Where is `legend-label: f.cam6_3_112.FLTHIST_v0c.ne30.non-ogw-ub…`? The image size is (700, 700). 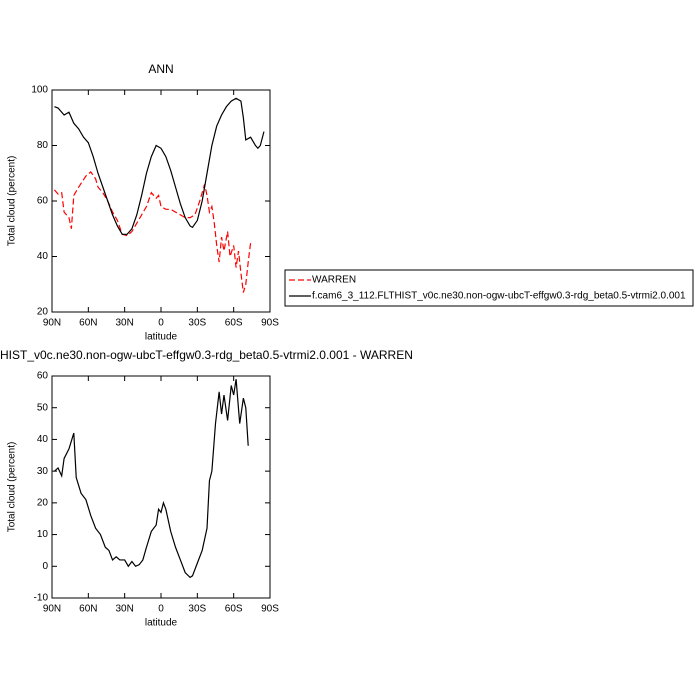
legend-label: f.cam6_3_112.FLTHIST_v0c.ne30.non-ogw-ub… is located at coordinates (499, 296).